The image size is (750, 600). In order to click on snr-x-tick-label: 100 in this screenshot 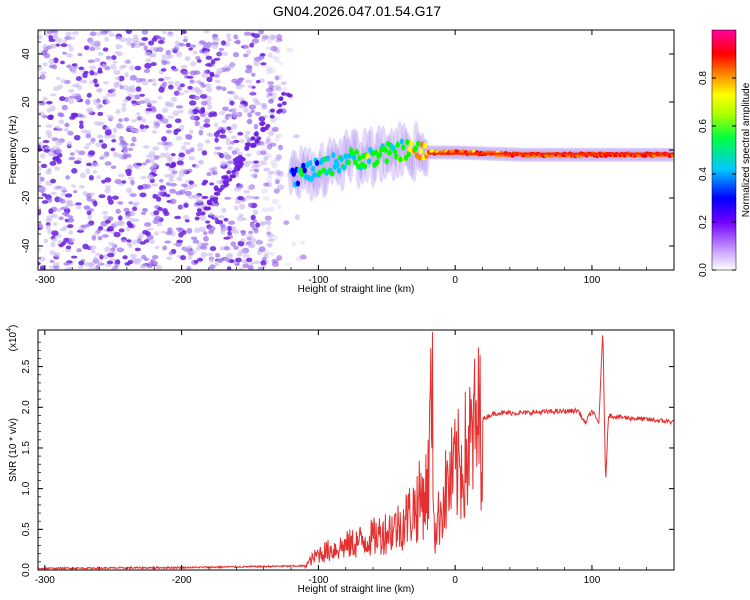, I will do `click(592, 580)`.